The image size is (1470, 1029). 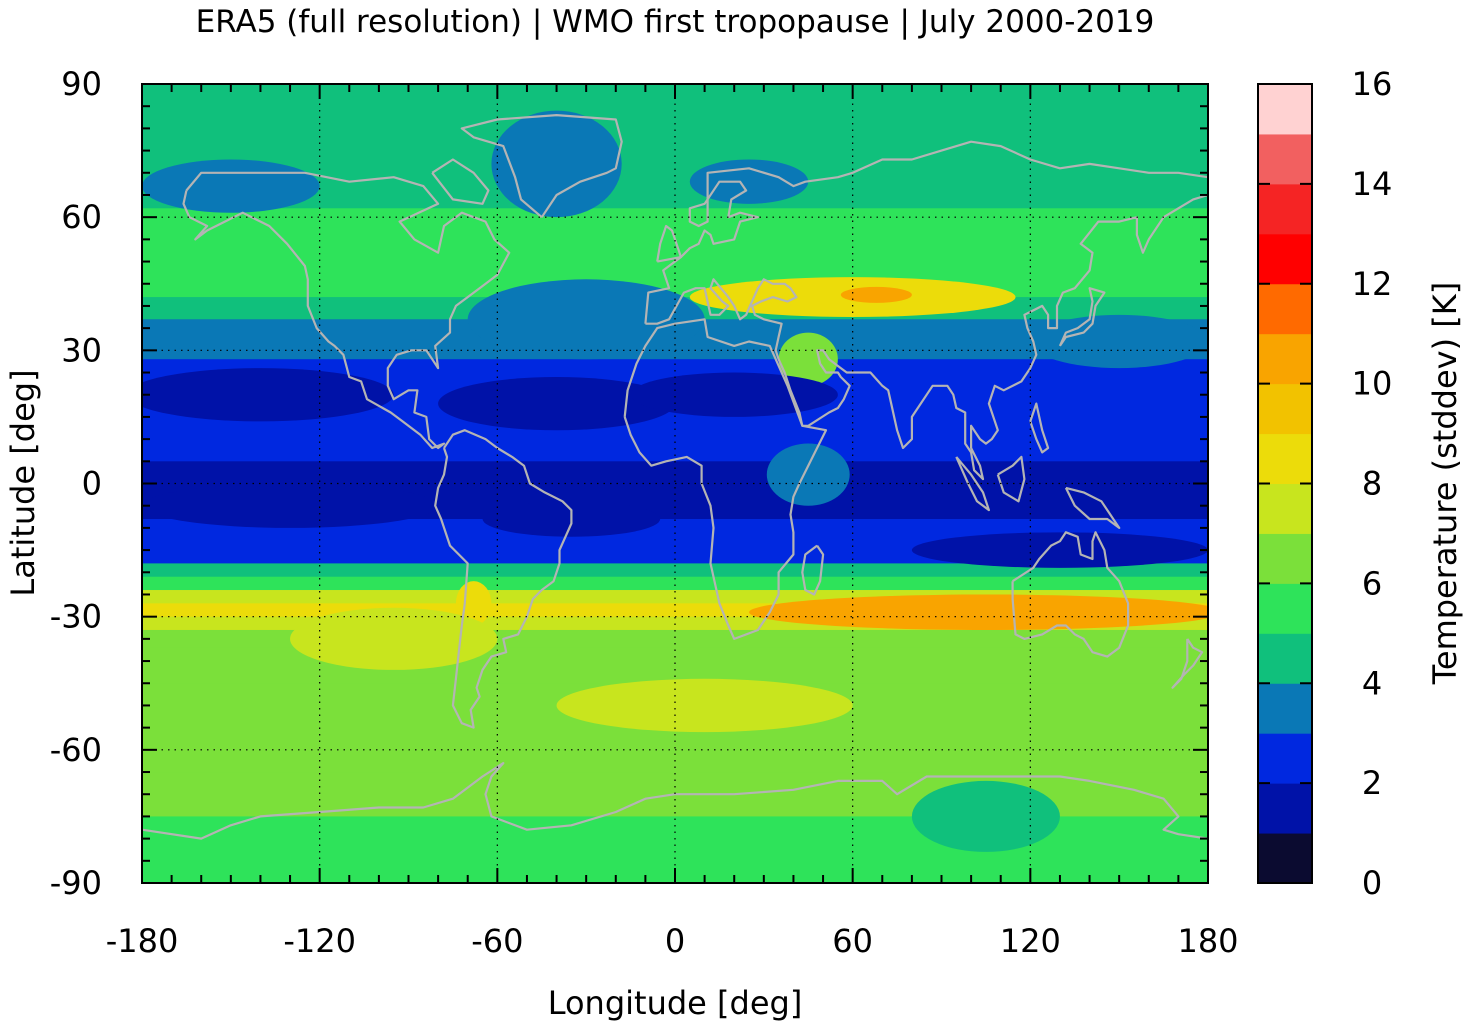 What do you see at coordinates (142, 941) in the screenshot?
I see `x-tick-label: -180` at bounding box center [142, 941].